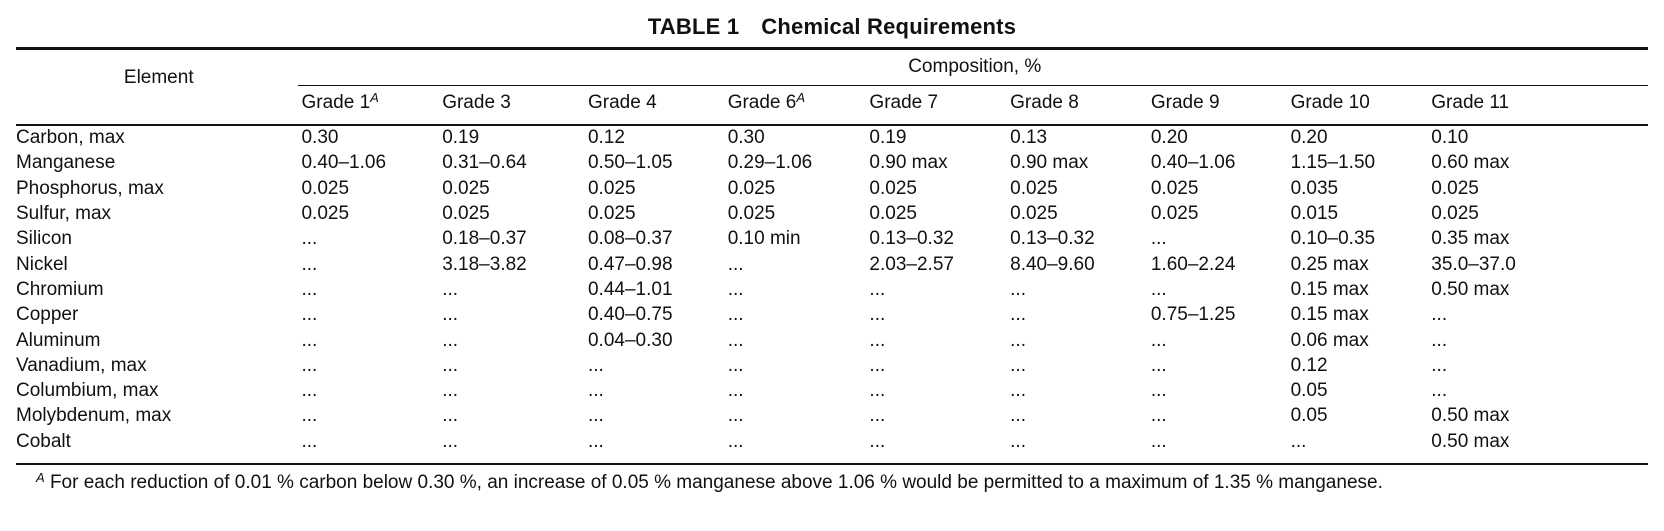  Describe the element at coordinates (799, 103) in the screenshot. I see `grade-header: Grade 6A` at that location.